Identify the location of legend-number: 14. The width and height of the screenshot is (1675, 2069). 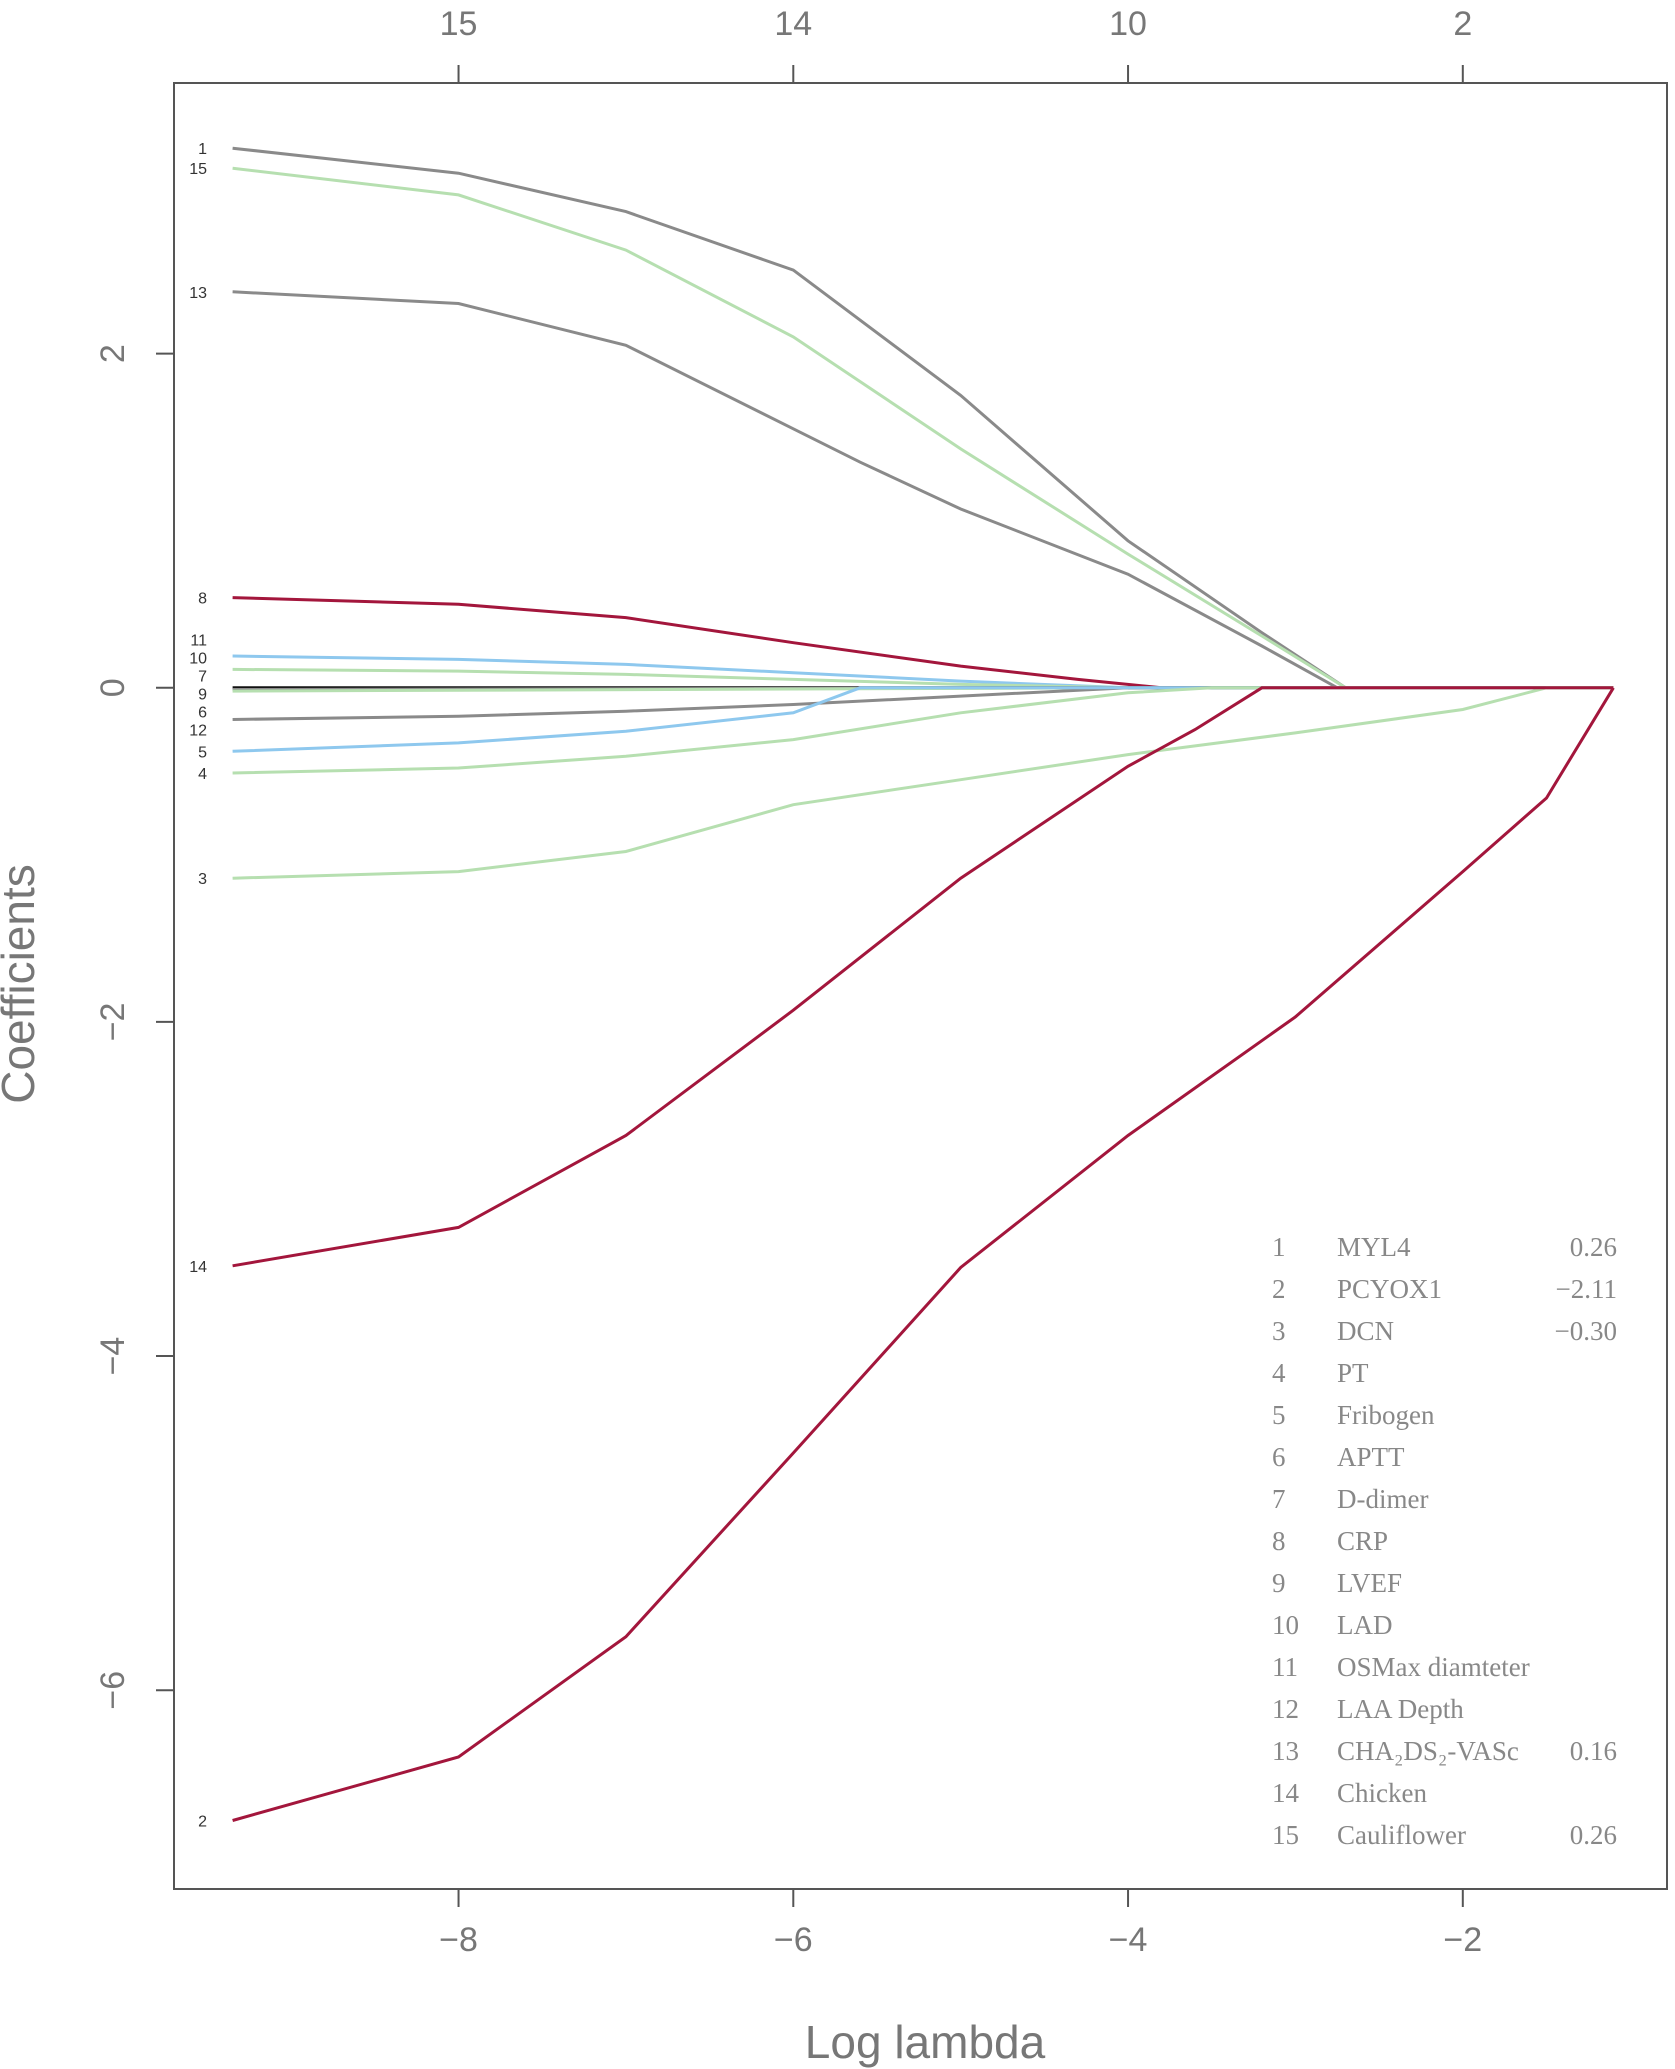
(1286, 1793).